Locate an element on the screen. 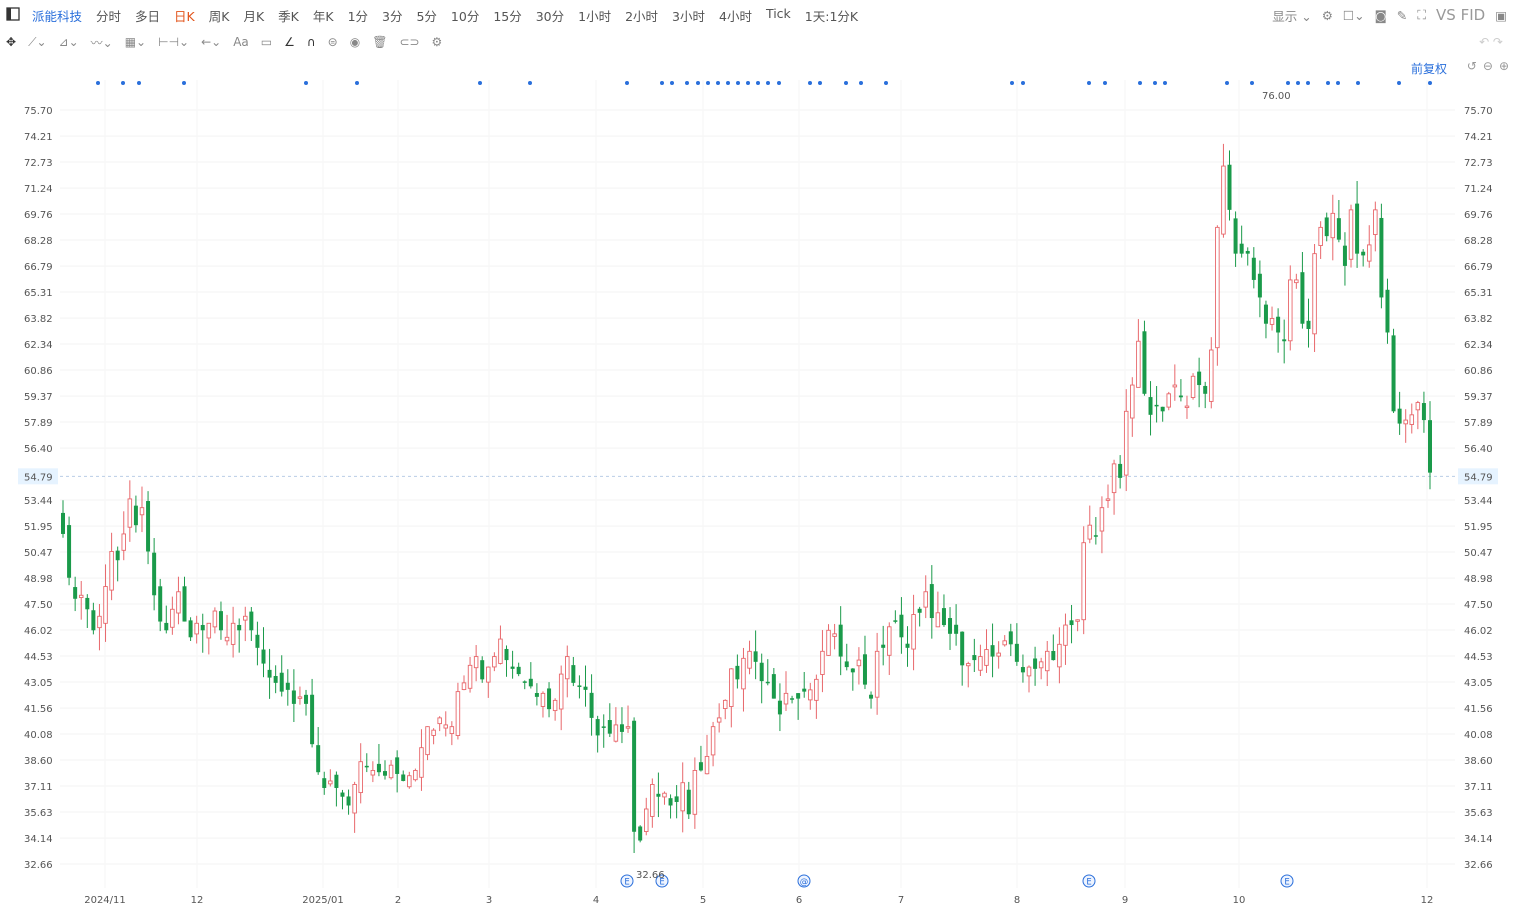 This screenshot has width=1515, height=915. zoom-in-icon: ⊕ is located at coordinates (1503, 66).